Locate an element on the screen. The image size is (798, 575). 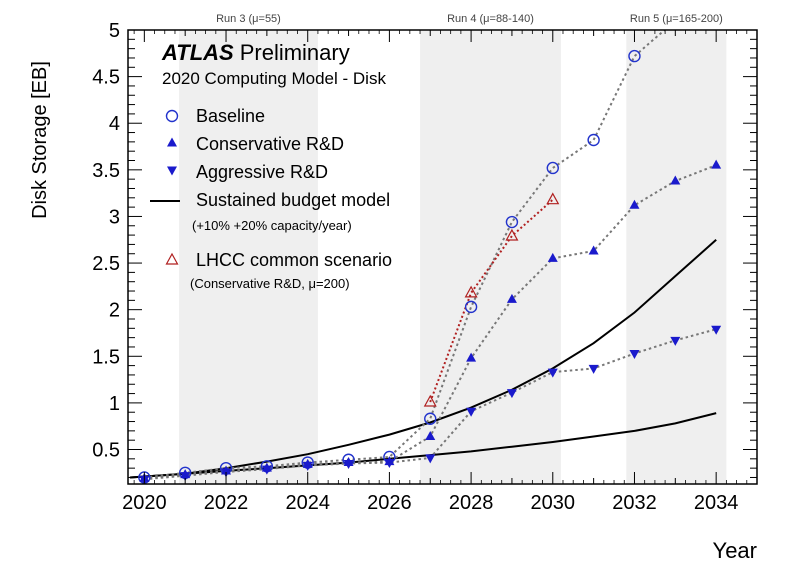
legend-baseline-label: Baseline is located at coordinates (230, 116).